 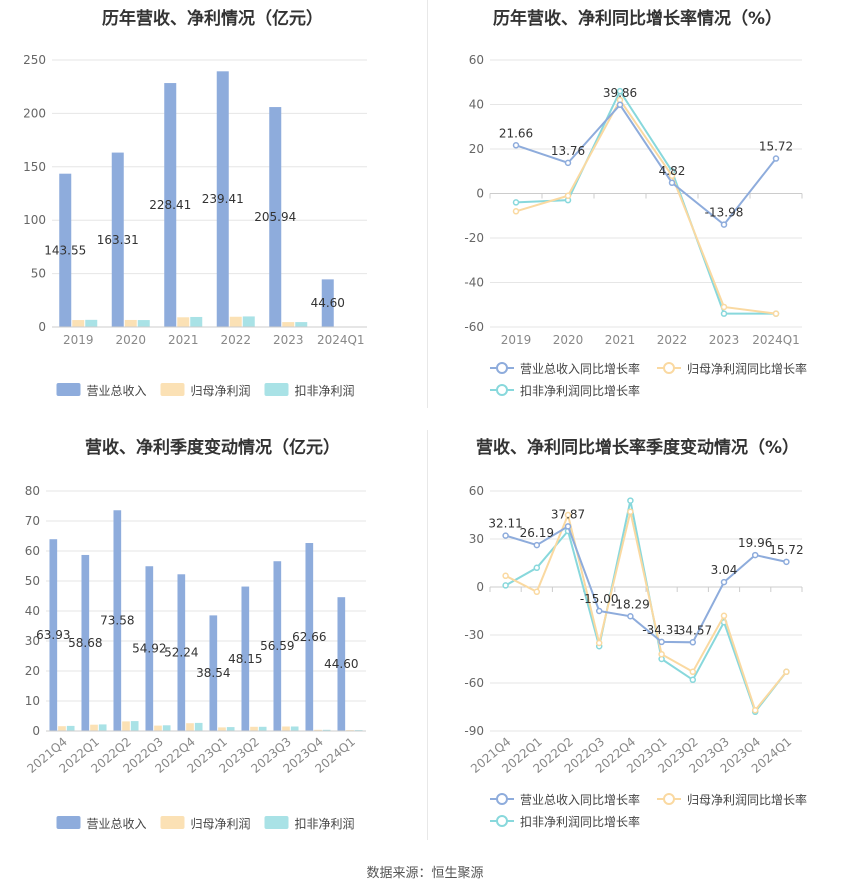 I want to click on chart-title: 历年营收、净利同比增长率情况（%）, so click(x=637, y=19).